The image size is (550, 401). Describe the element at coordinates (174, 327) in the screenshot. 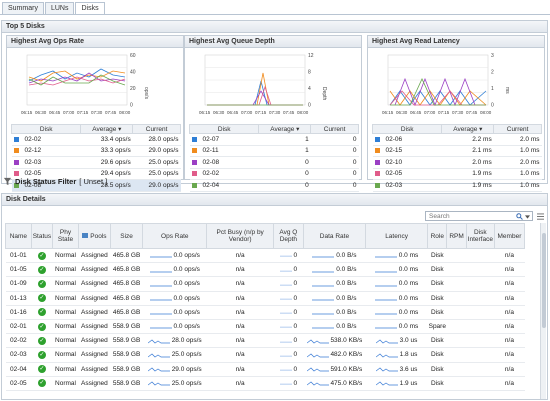

I see `ops-rate: 0.0 ops/s` at that location.